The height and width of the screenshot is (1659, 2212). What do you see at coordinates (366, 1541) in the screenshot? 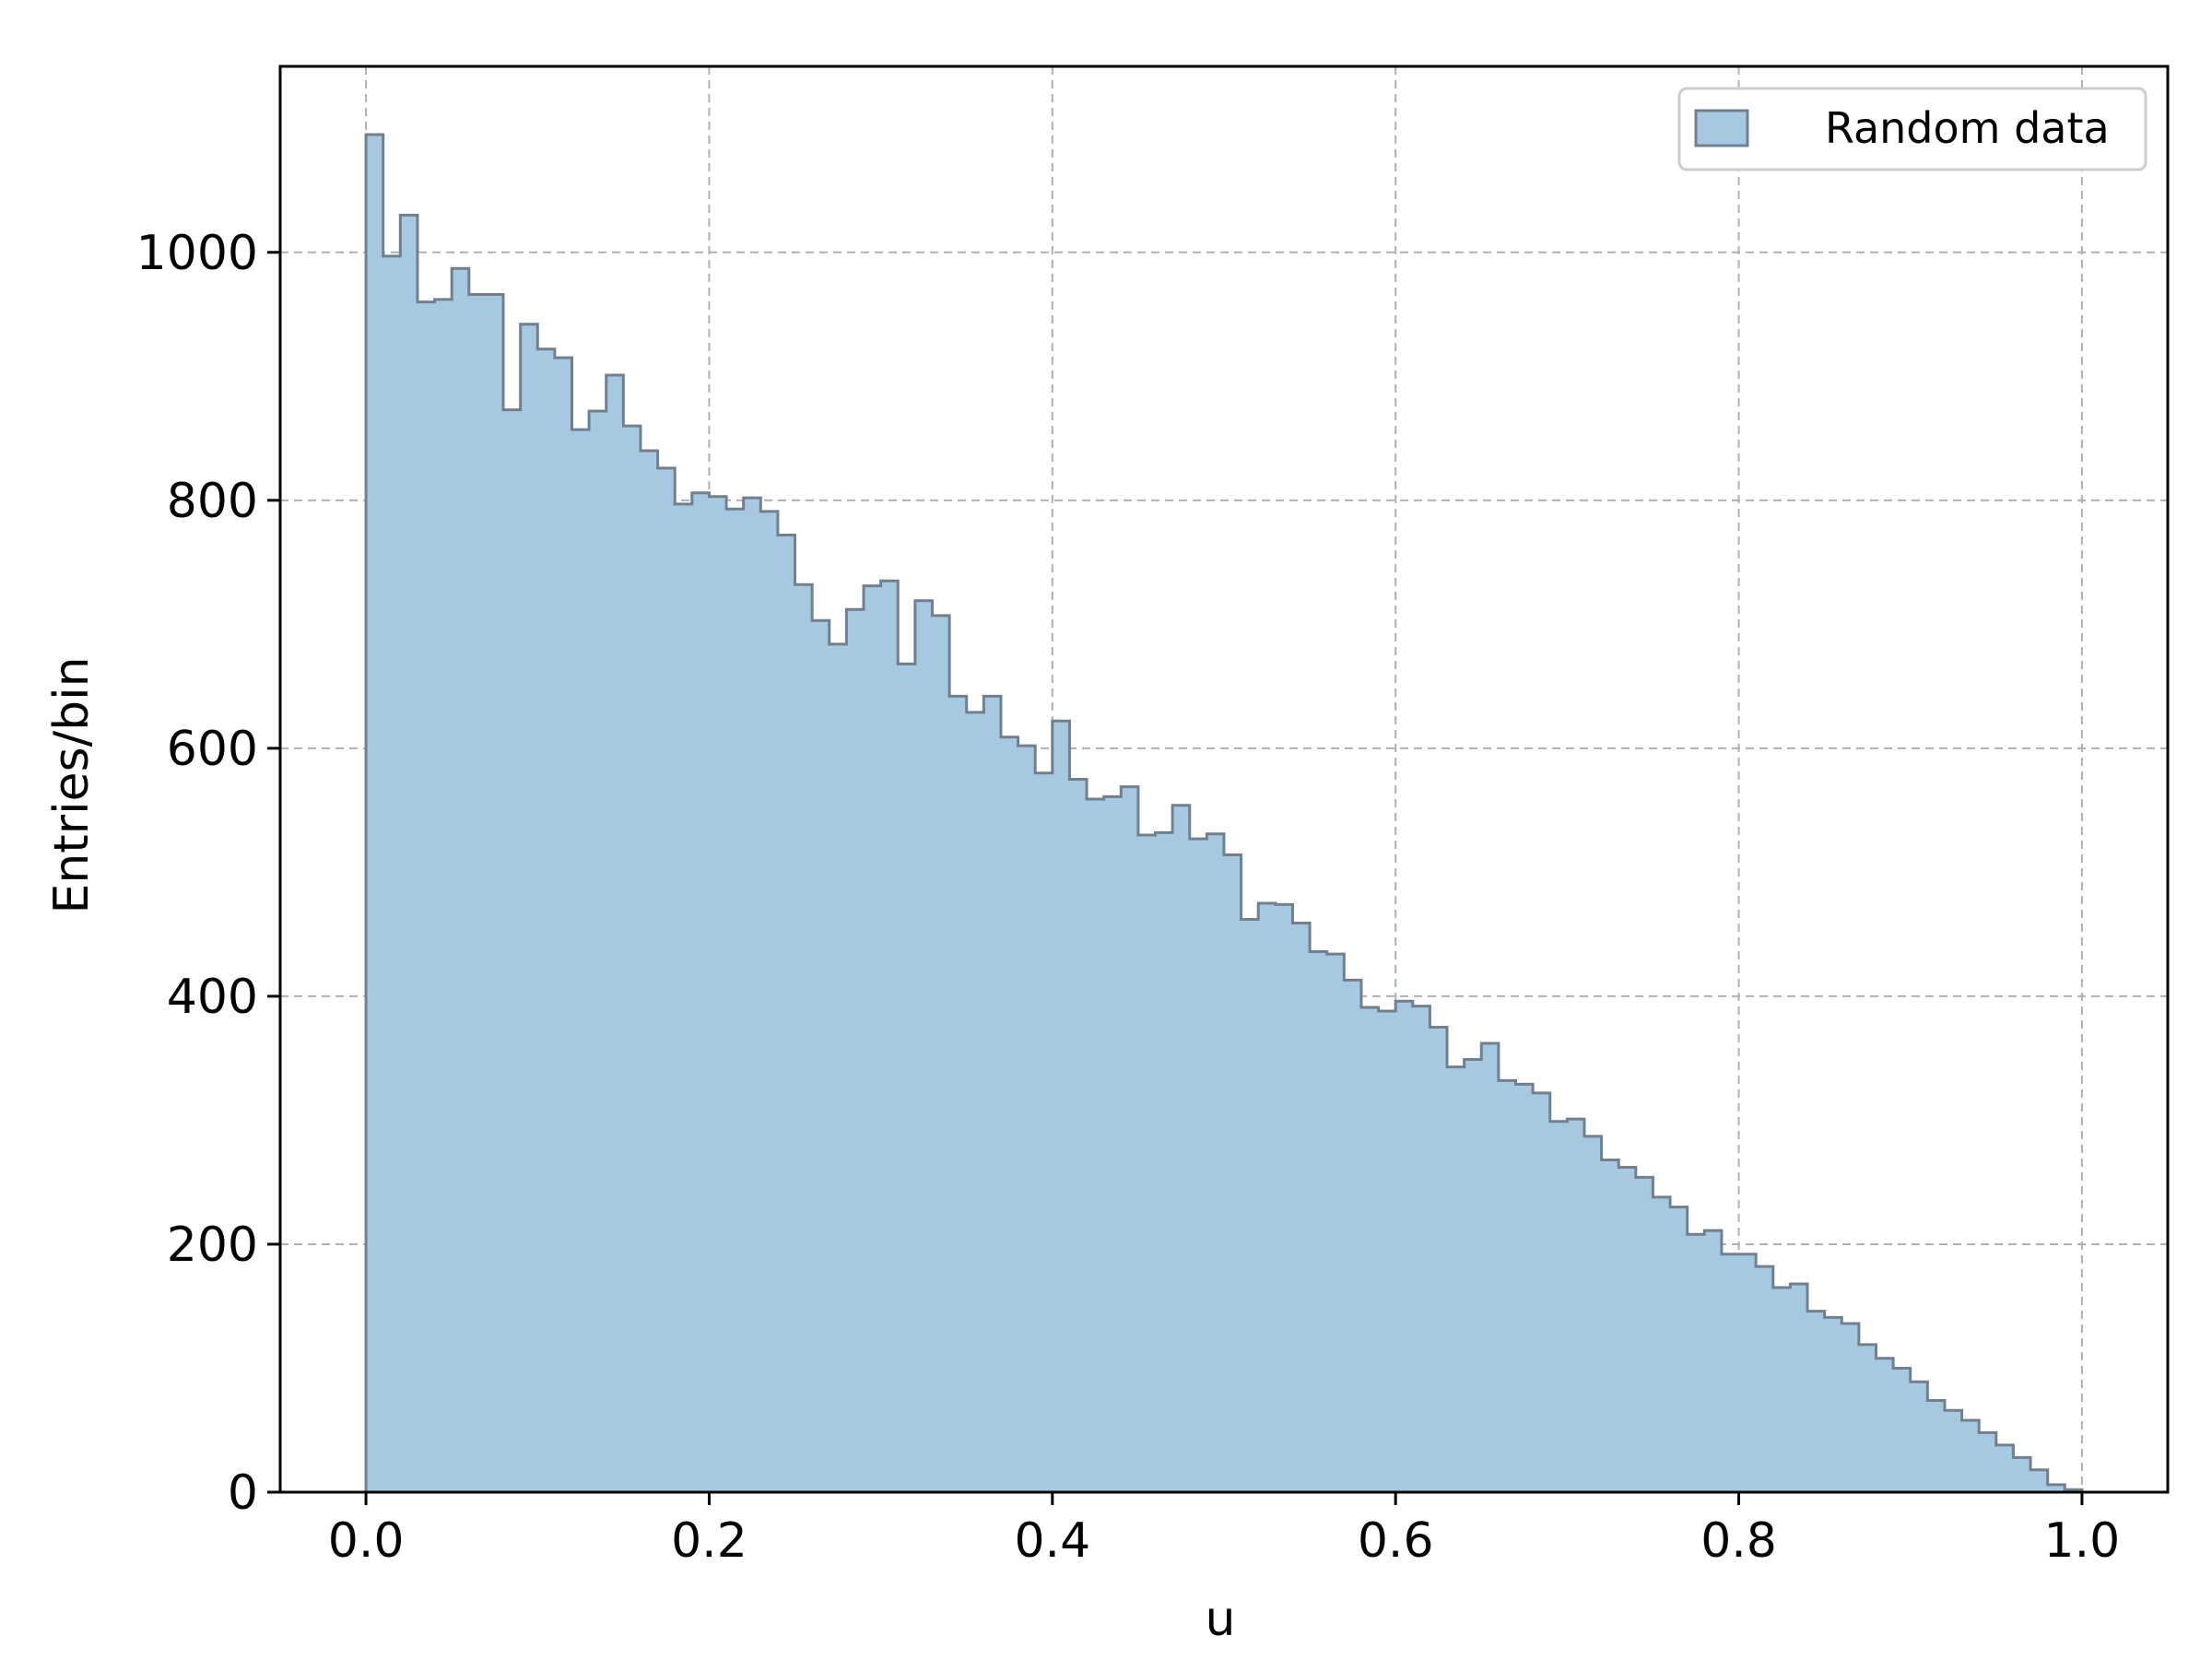
I see `x-tick-label-0: 0.0` at bounding box center [366, 1541].